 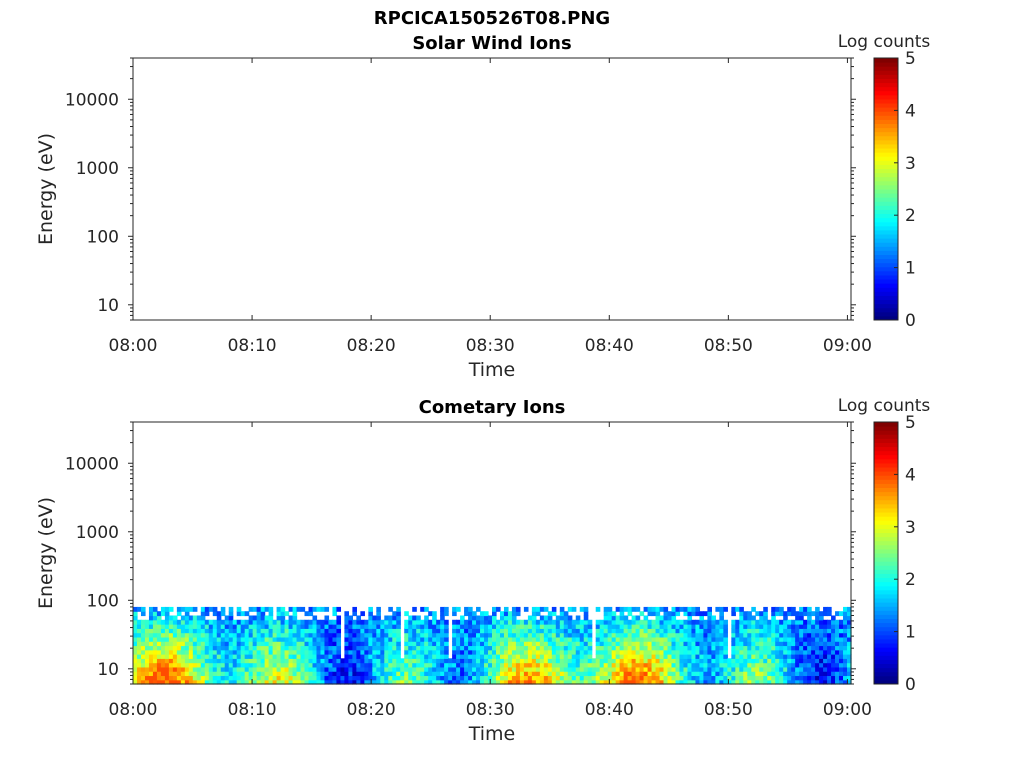 I want to click on y-tick-label: 100, so click(x=103, y=601).